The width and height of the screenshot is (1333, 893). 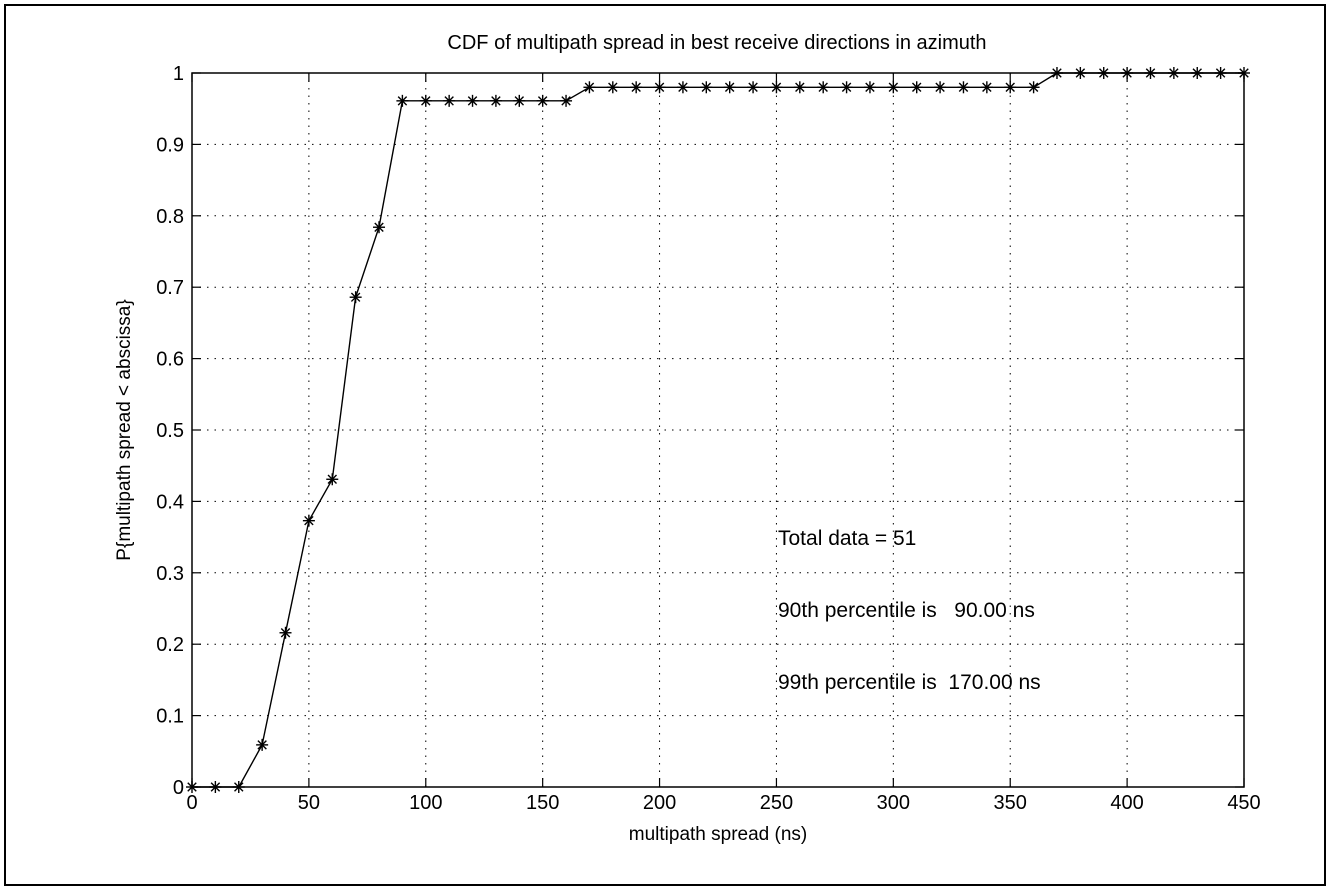 What do you see at coordinates (425, 803) in the screenshot?
I see `x-tick-label: 100` at bounding box center [425, 803].